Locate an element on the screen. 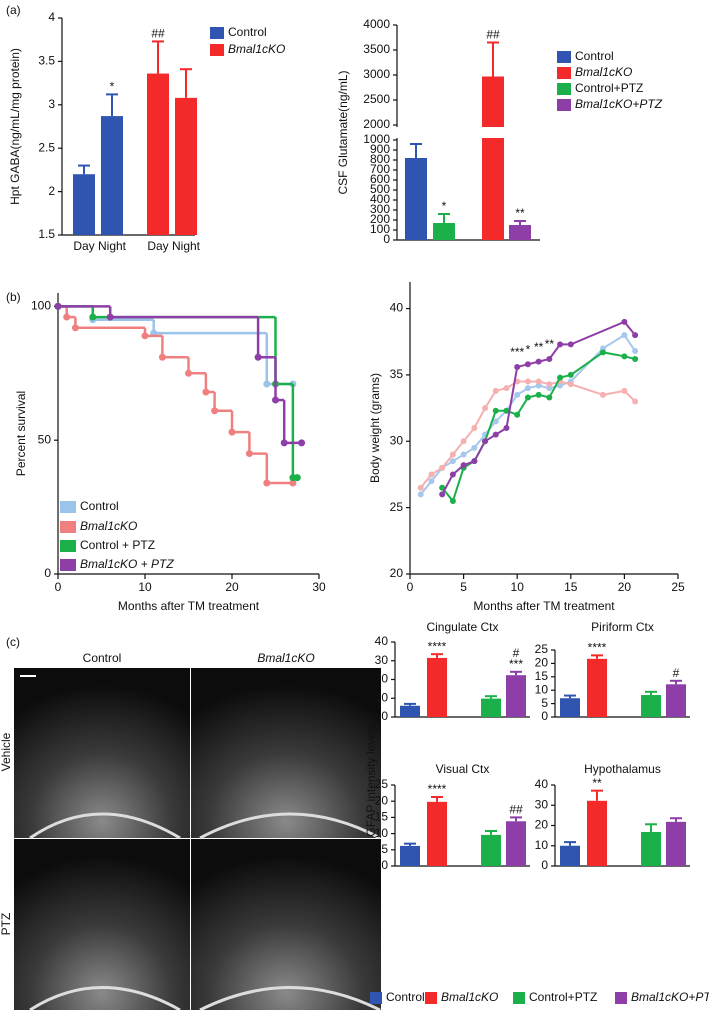  y-tick-label: 400 is located at coordinates (380, 199).